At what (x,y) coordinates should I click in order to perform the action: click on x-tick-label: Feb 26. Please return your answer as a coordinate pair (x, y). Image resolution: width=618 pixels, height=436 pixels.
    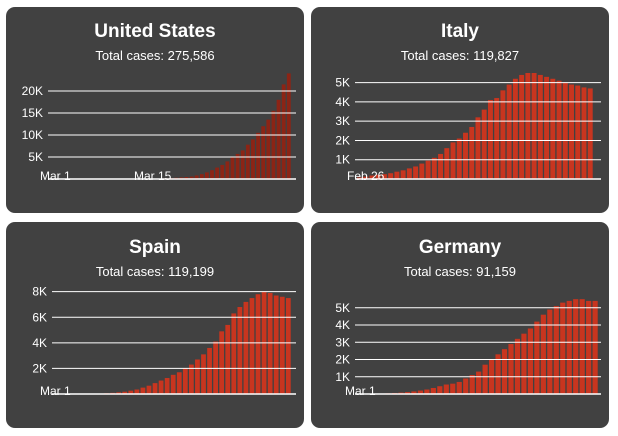
    Looking at the image, I should click on (366, 176).